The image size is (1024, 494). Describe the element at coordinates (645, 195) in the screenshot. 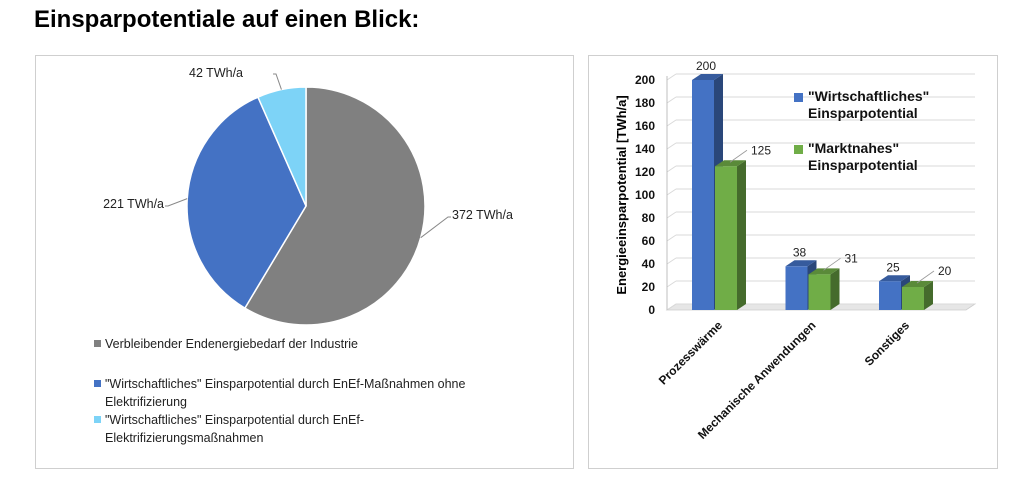

I see `y-tick-label: 100` at that location.